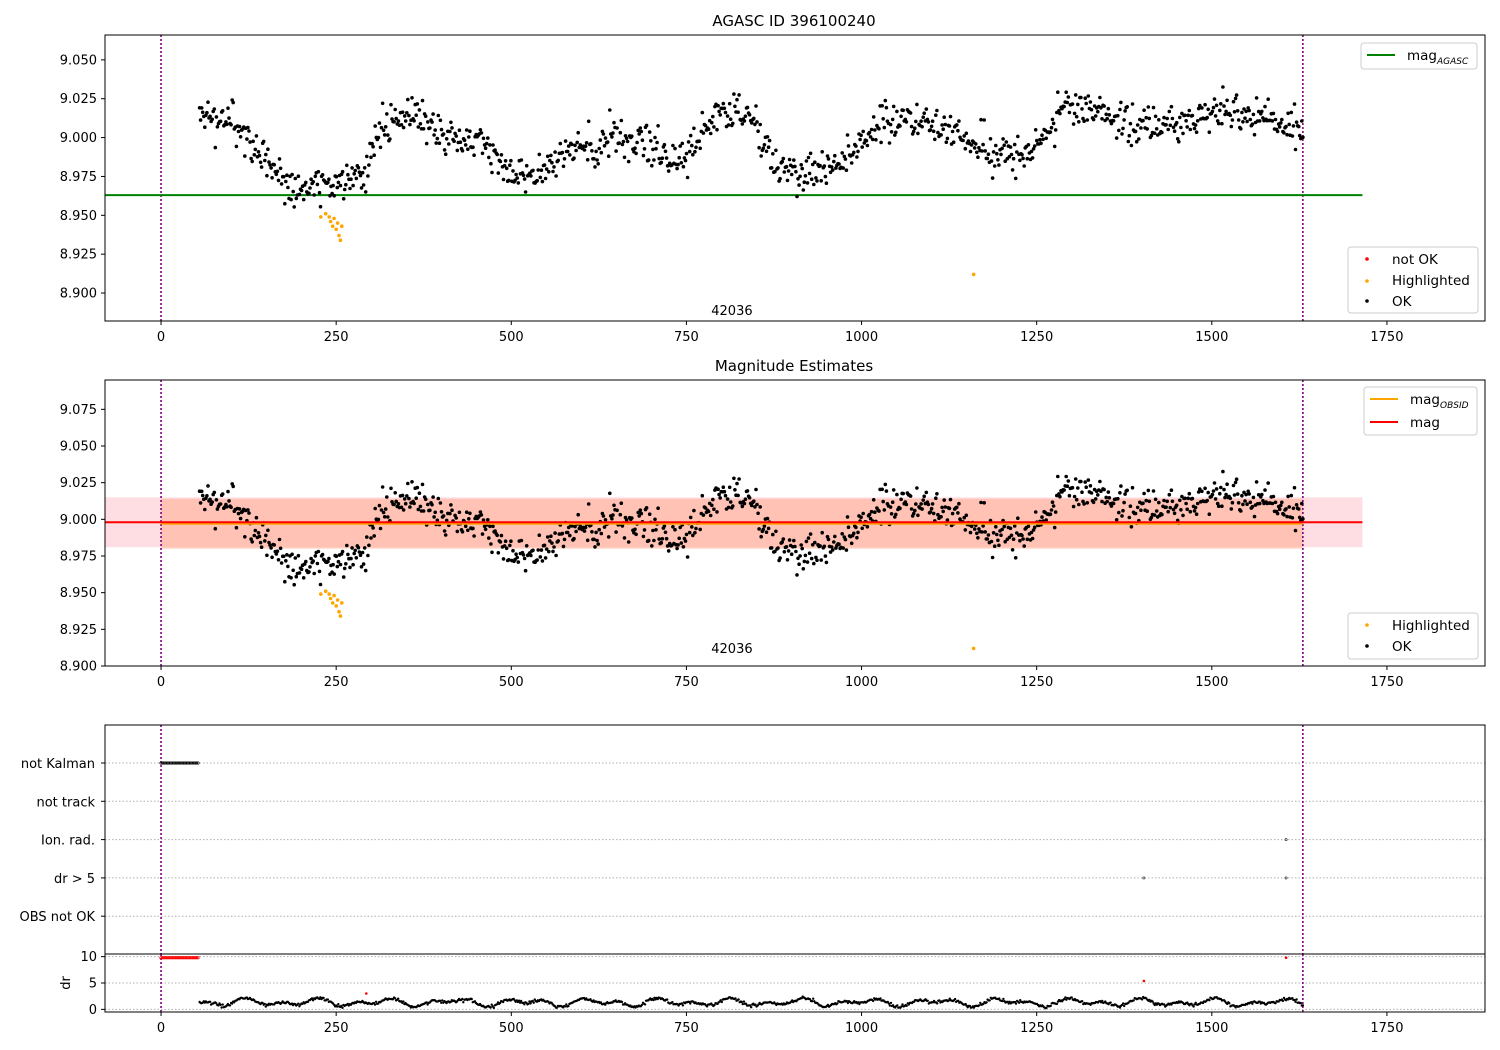  Describe the element at coordinates (732, 983) in the screenshot. I see `p4-vertical-lines` at that location.